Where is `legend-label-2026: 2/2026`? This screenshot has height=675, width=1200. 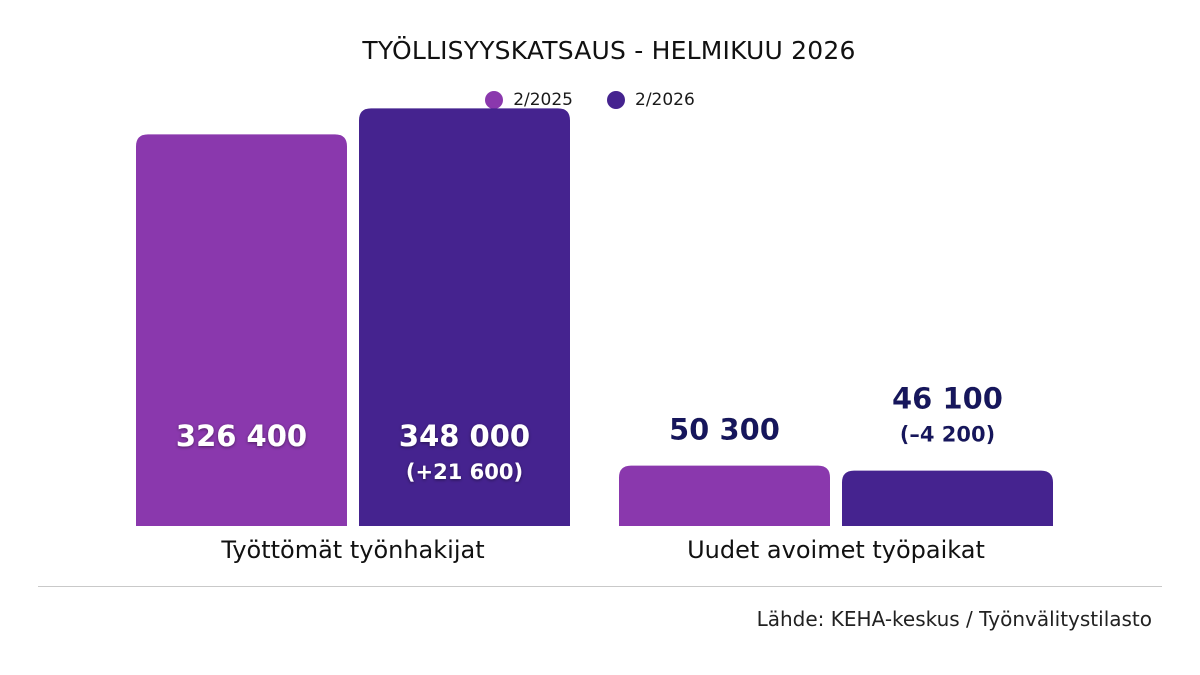
legend-label-2026: 2/2026 is located at coordinates (665, 100).